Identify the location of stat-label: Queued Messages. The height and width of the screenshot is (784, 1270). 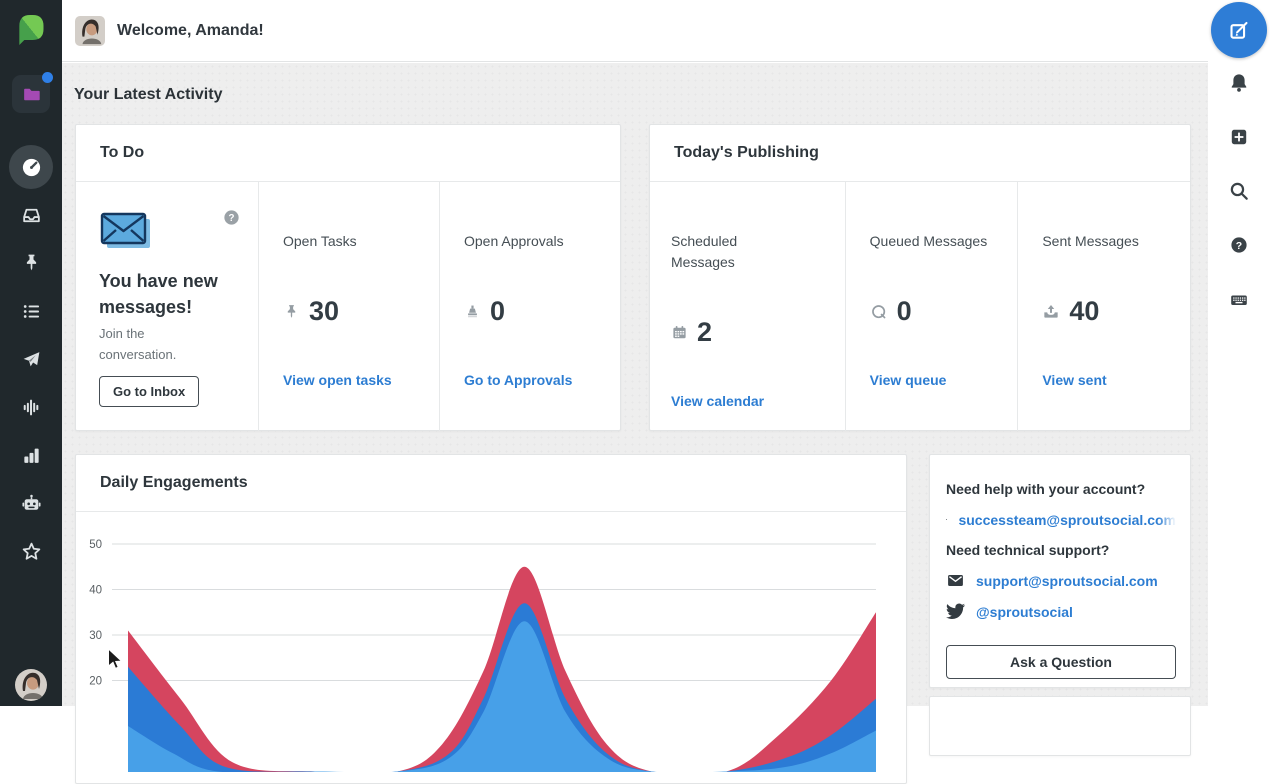
(928, 241).